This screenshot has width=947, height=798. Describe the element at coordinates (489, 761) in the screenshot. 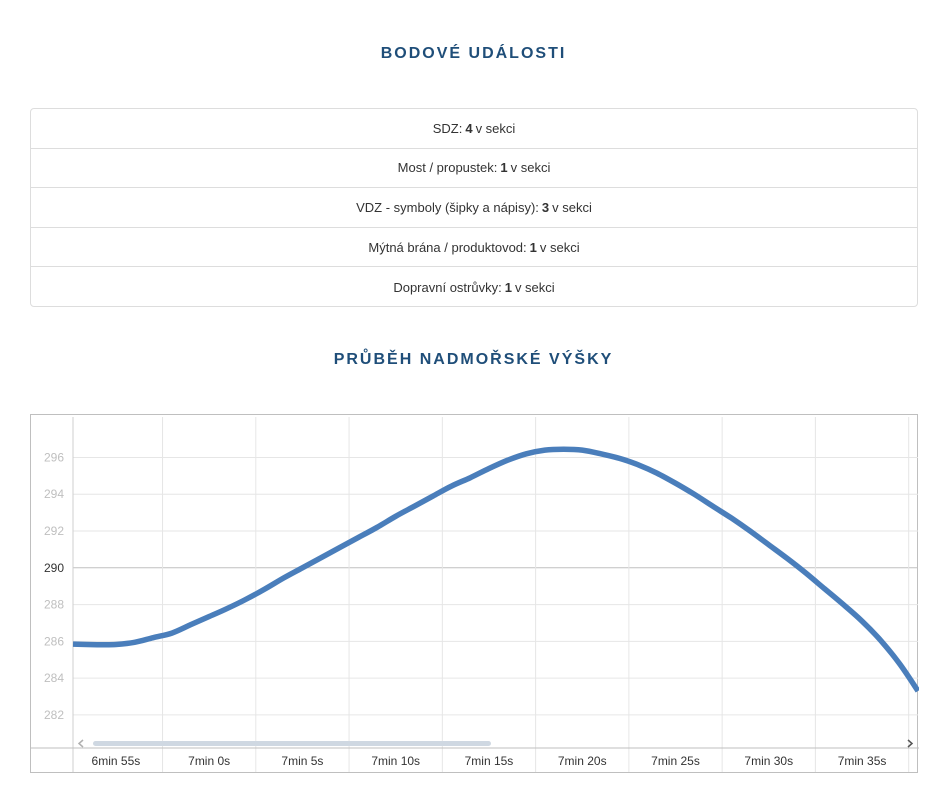

I see `x-tick-label: 7min 15s` at that location.